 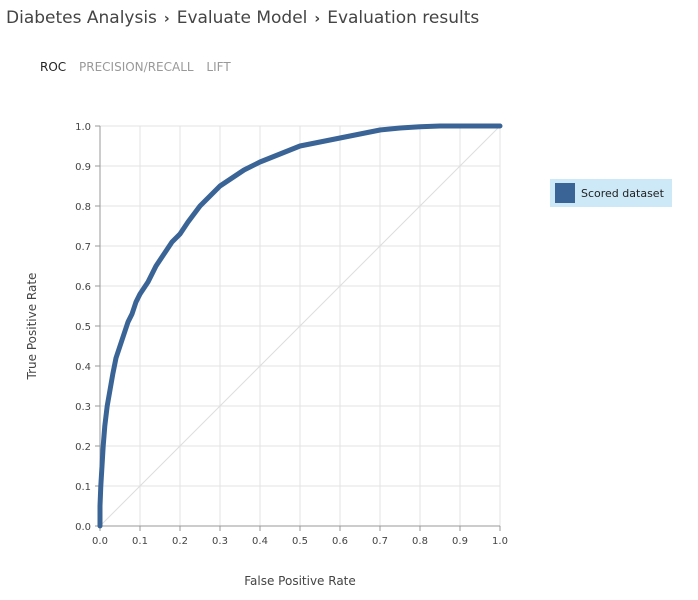 What do you see at coordinates (420, 541) in the screenshot?
I see `x-tick-label: 0.8` at bounding box center [420, 541].